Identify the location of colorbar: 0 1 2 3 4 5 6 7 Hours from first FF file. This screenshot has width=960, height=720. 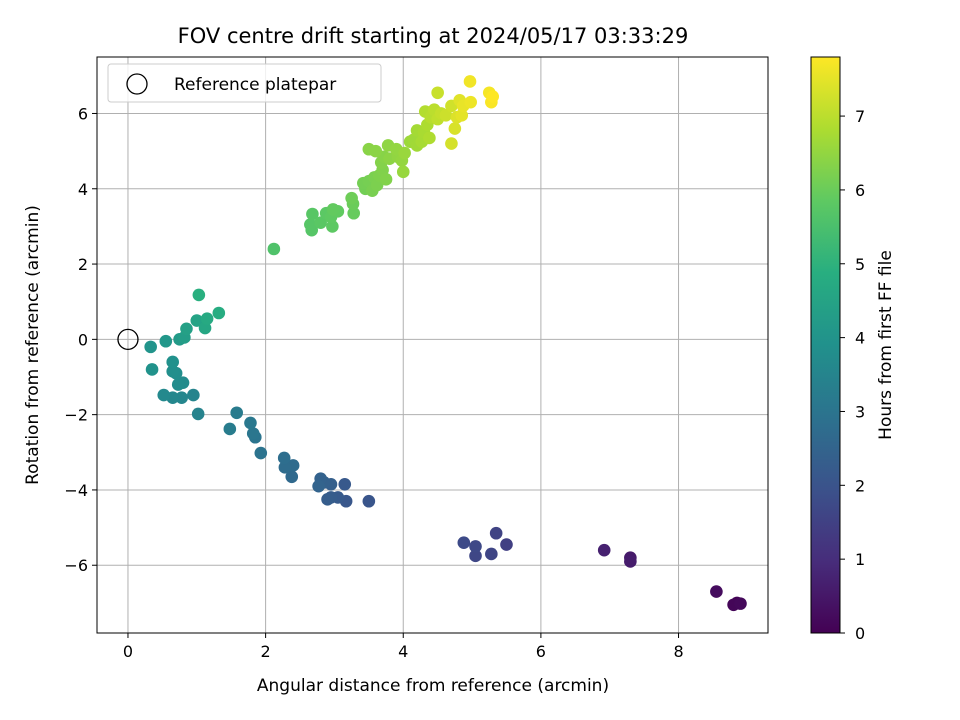
(853, 349).